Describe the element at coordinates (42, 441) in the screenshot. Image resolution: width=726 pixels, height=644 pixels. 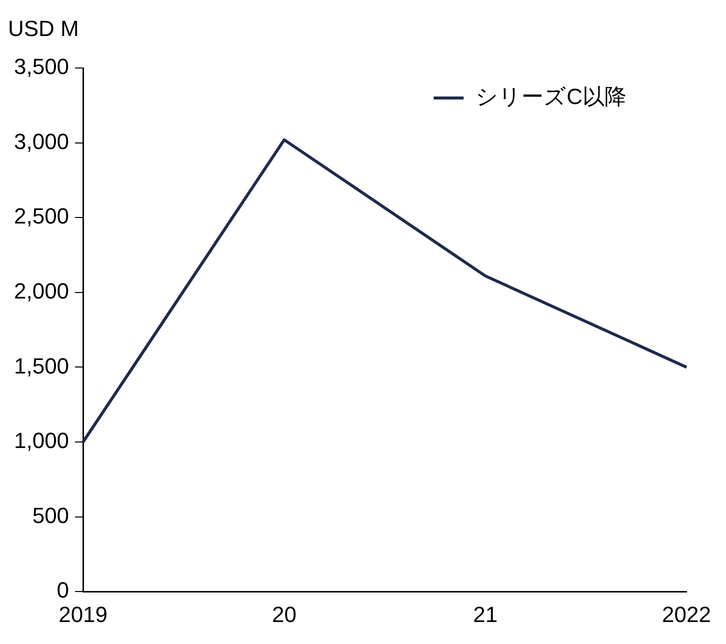
I see `y-tick-label: 1,000` at that location.